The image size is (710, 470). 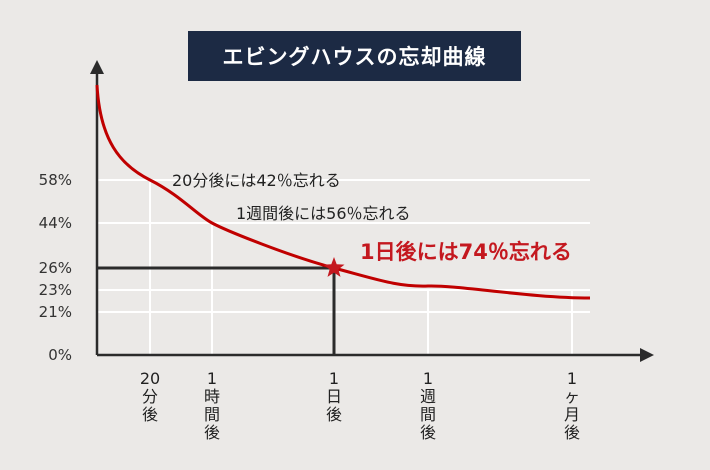 What do you see at coordinates (60, 355) in the screenshot?
I see `y-tick-label-0: 0%` at bounding box center [60, 355].